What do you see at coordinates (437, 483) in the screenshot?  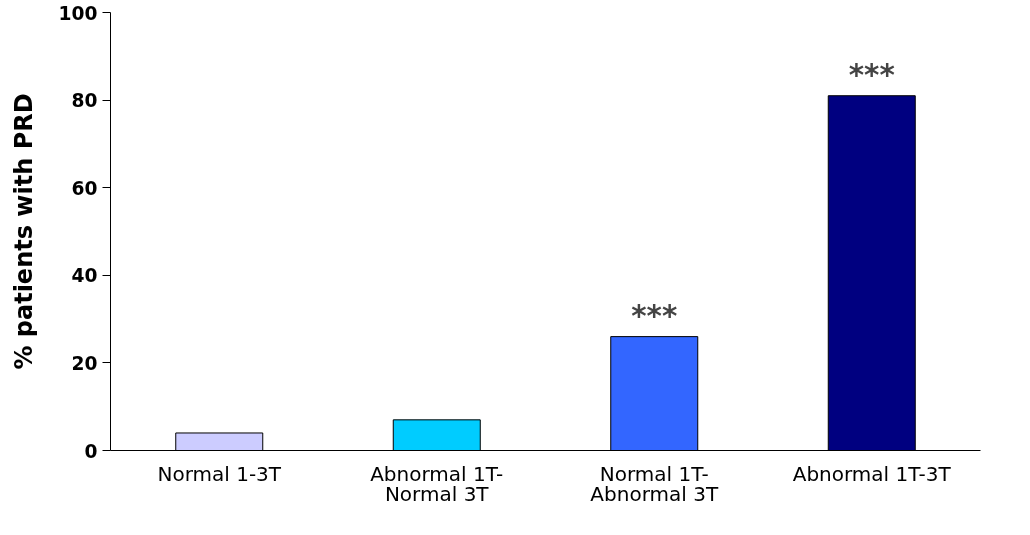 I see `x-tick-label: Abnormal 1T- Normal 3T` at bounding box center [437, 483].